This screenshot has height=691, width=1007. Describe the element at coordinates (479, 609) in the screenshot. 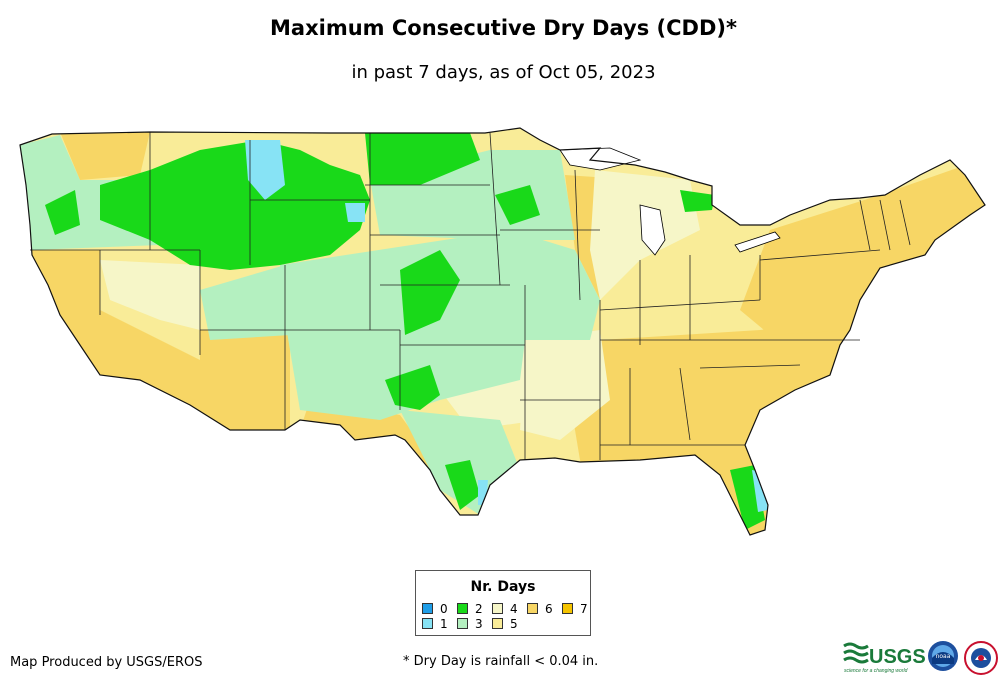

I see `legend-label-2: 2` at that location.